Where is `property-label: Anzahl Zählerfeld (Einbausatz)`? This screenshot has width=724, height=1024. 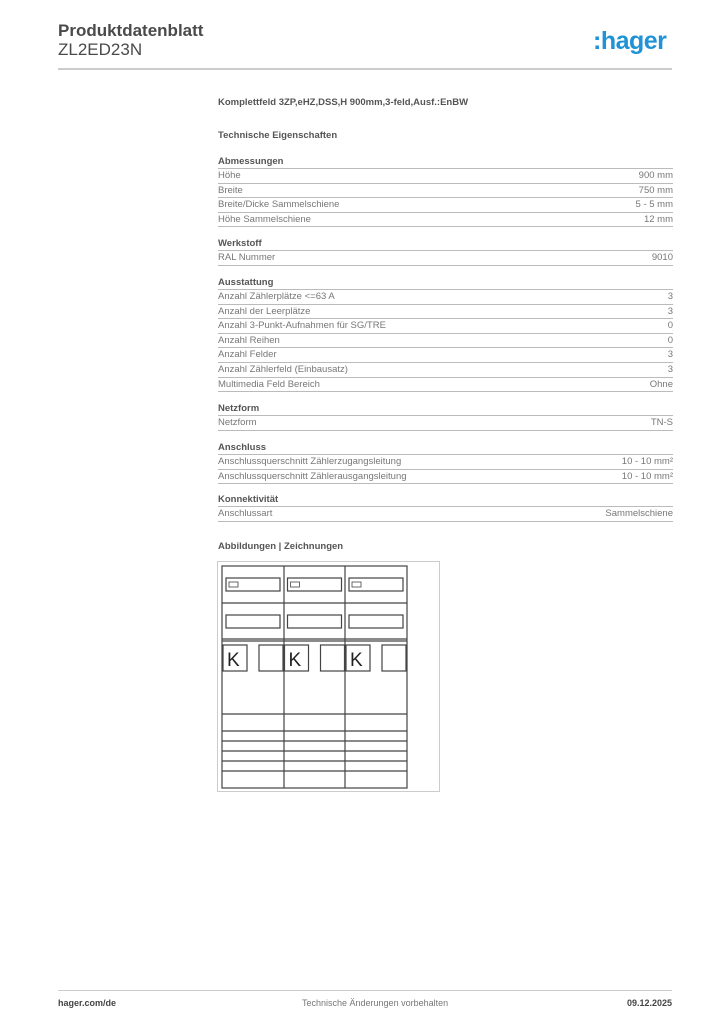 property-label: Anzahl Zählerfeld (Einbausatz) is located at coordinates (283, 369).